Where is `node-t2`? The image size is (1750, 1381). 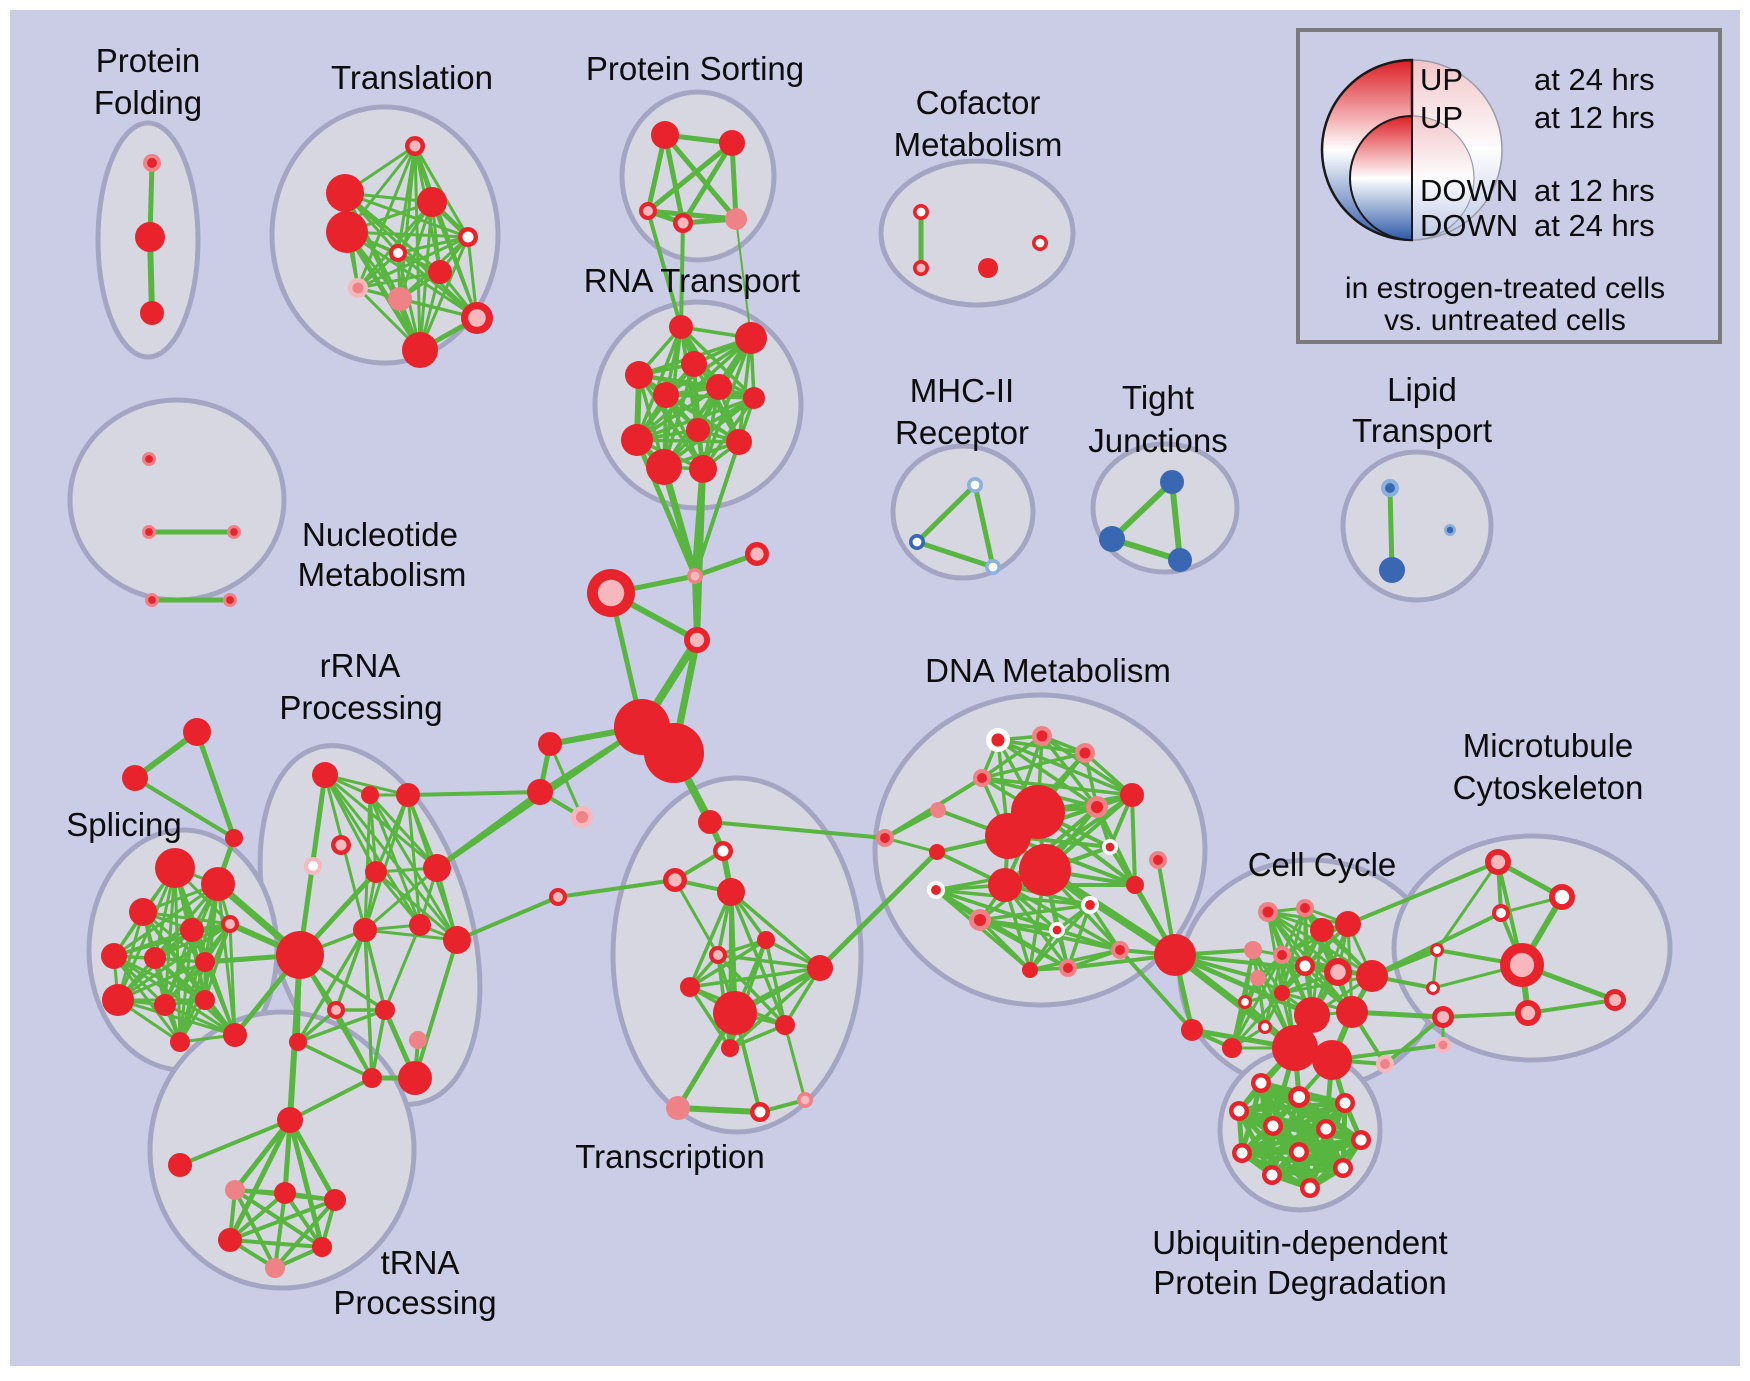
node-t2 is located at coordinates (345, 193).